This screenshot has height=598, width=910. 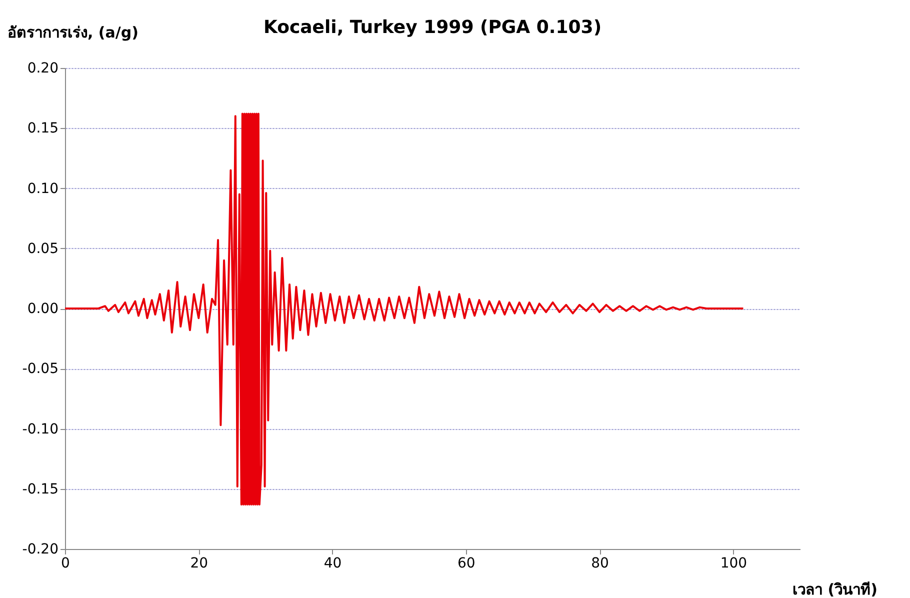 What do you see at coordinates (40, 550) in the screenshot?
I see `y-tick-label: -0.20` at bounding box center [40, 550].